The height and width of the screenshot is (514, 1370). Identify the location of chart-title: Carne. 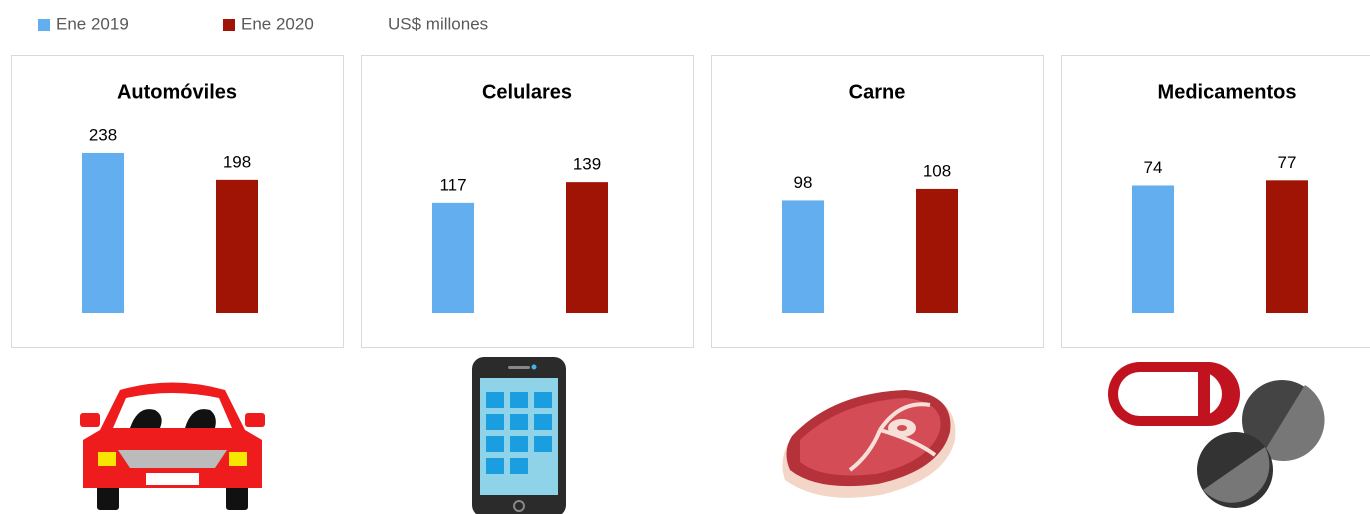
(877, 92).